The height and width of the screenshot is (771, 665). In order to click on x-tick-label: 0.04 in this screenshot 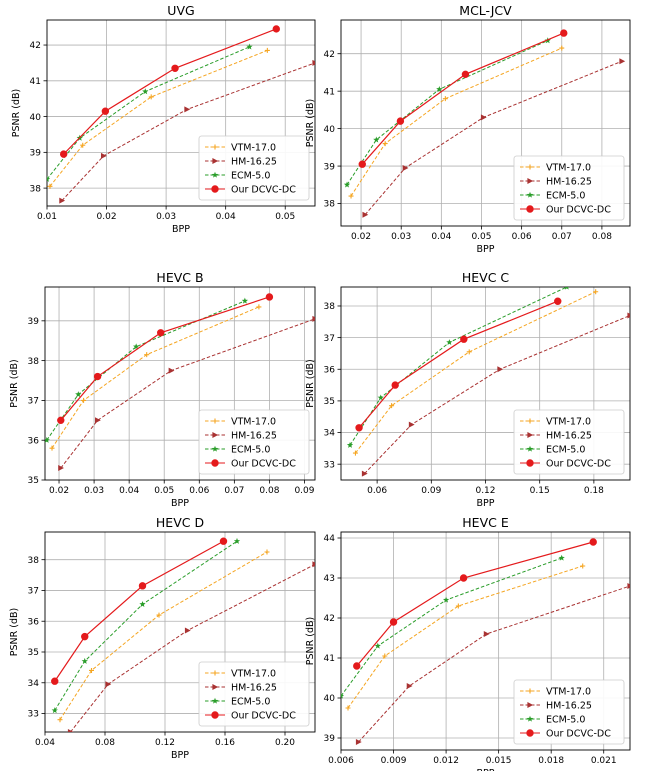, I will do `click(45, 743)`.